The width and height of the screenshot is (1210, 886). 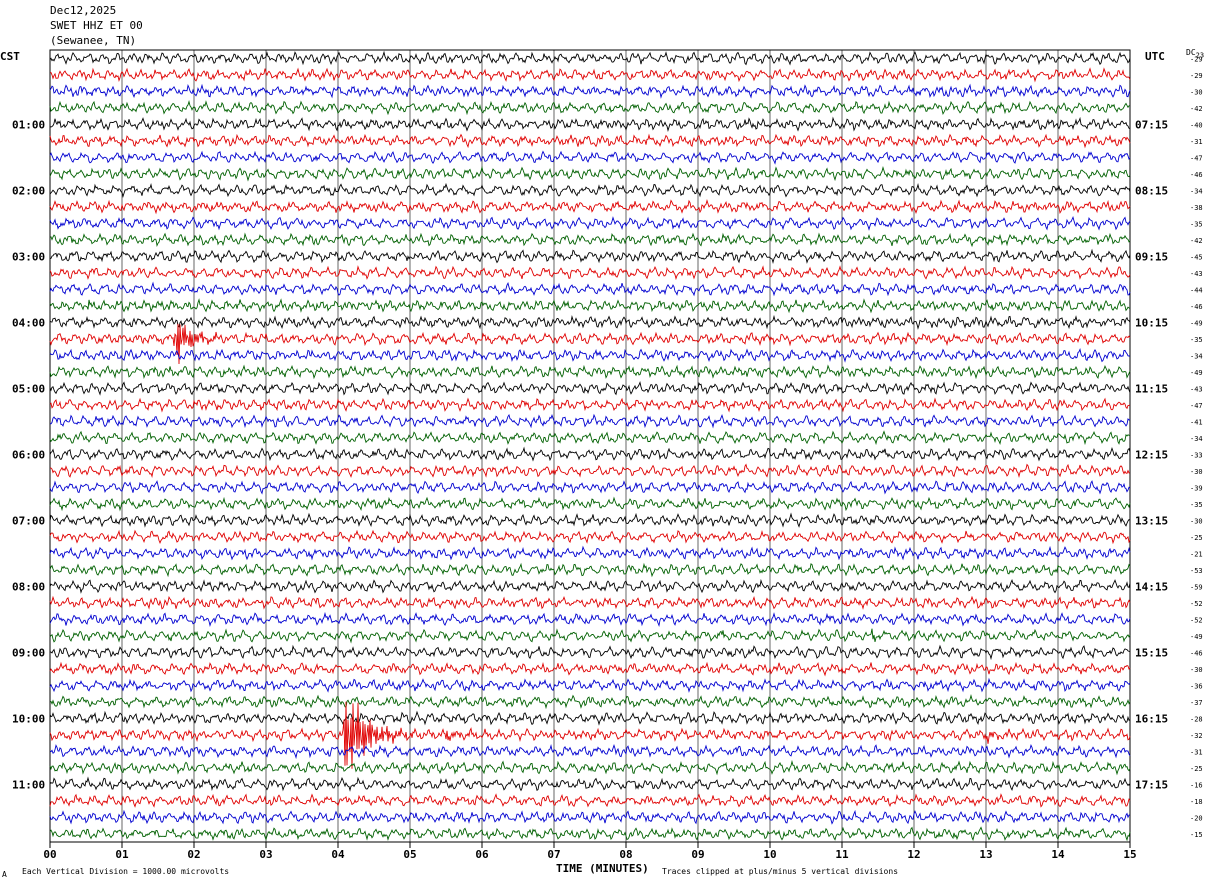 I want to click on left-hour-label: 10:00, so click(x=28, y=718).